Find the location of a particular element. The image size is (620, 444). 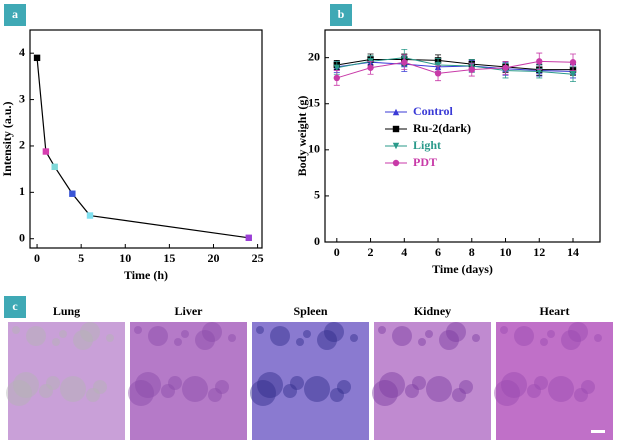

y-tick-label: 3 is located at coordinates (22, 98).